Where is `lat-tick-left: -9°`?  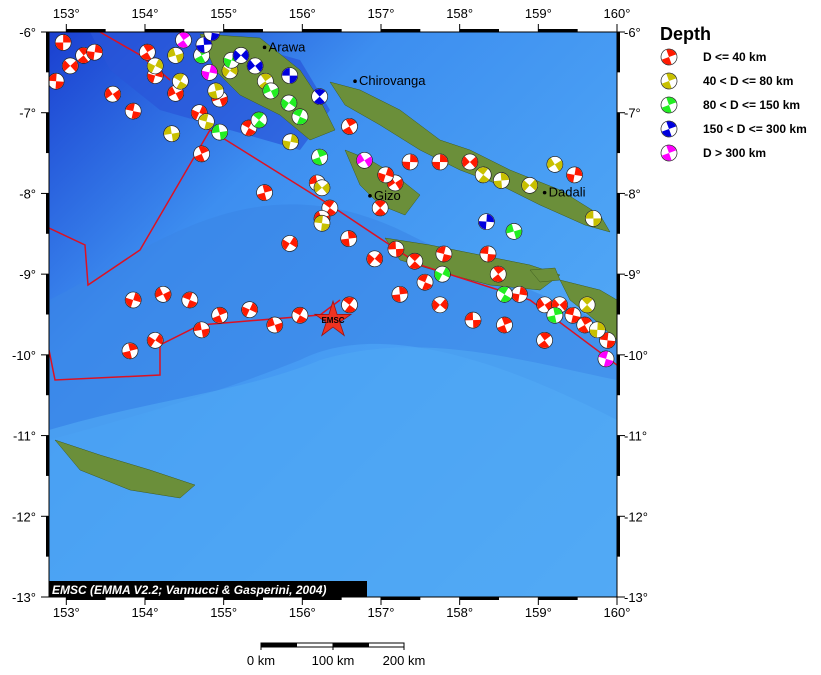
lat-tick-left: -9° is located at coordinates (27, 274).